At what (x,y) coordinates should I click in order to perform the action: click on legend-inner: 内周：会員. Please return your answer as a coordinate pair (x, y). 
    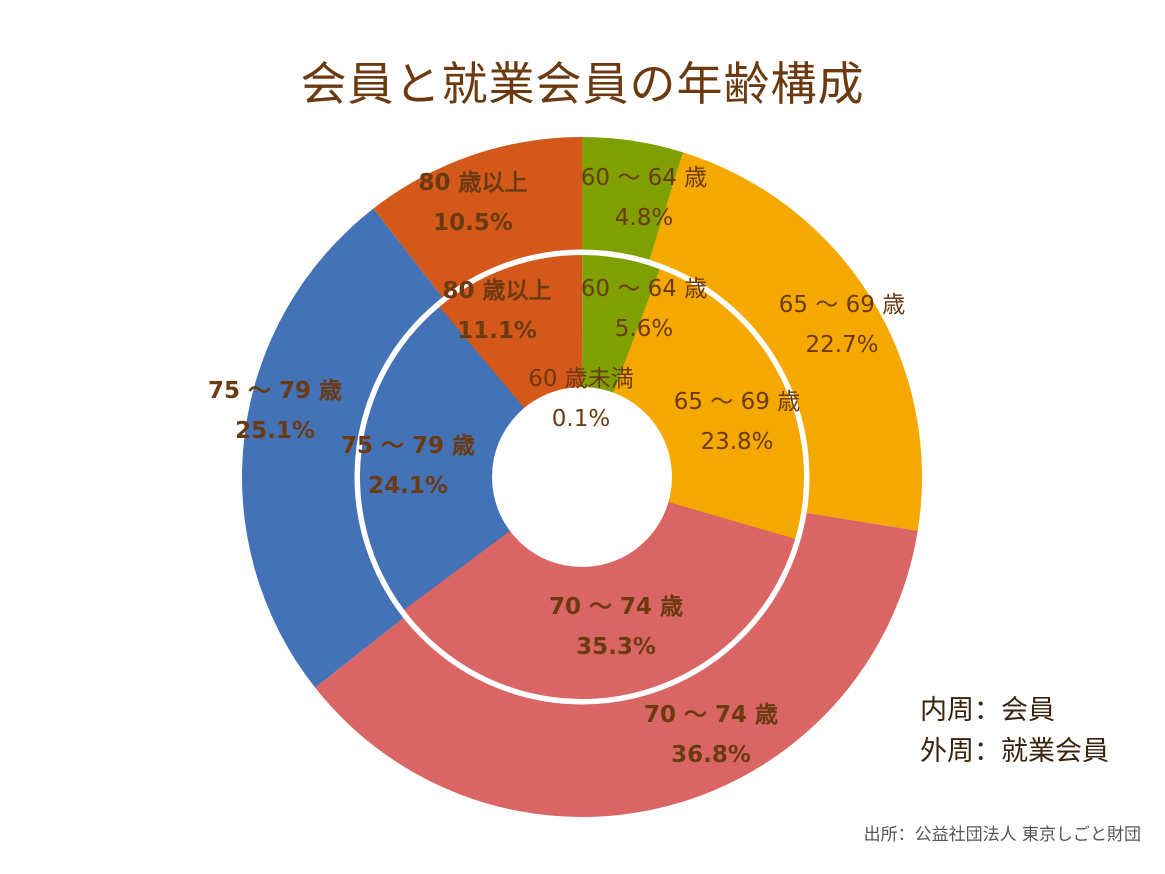
    Looking at the image, I should click on (987, 710).